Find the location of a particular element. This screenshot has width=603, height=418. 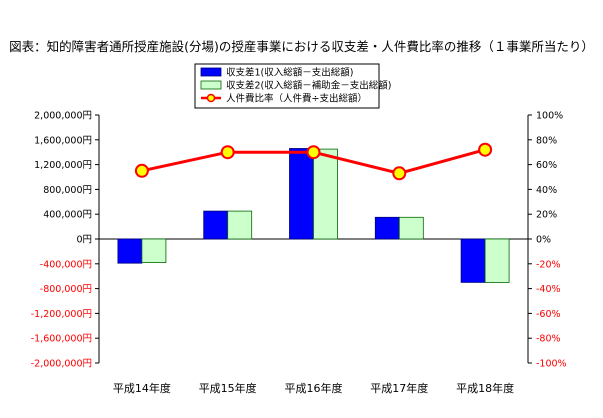

left-tick-label: -400,000円 is located at coordinates (66, 264).